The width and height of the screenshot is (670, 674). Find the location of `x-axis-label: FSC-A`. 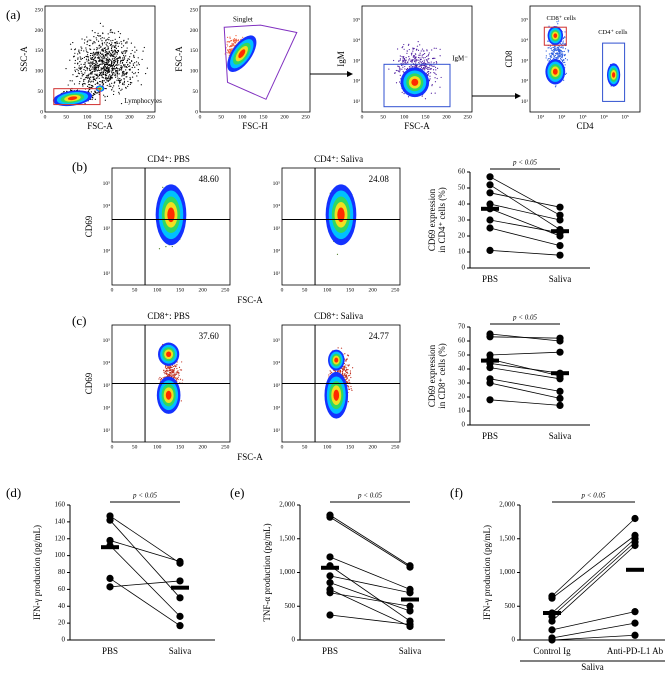

x-axis-label: FSC-A is located at coordinates (250, 457).